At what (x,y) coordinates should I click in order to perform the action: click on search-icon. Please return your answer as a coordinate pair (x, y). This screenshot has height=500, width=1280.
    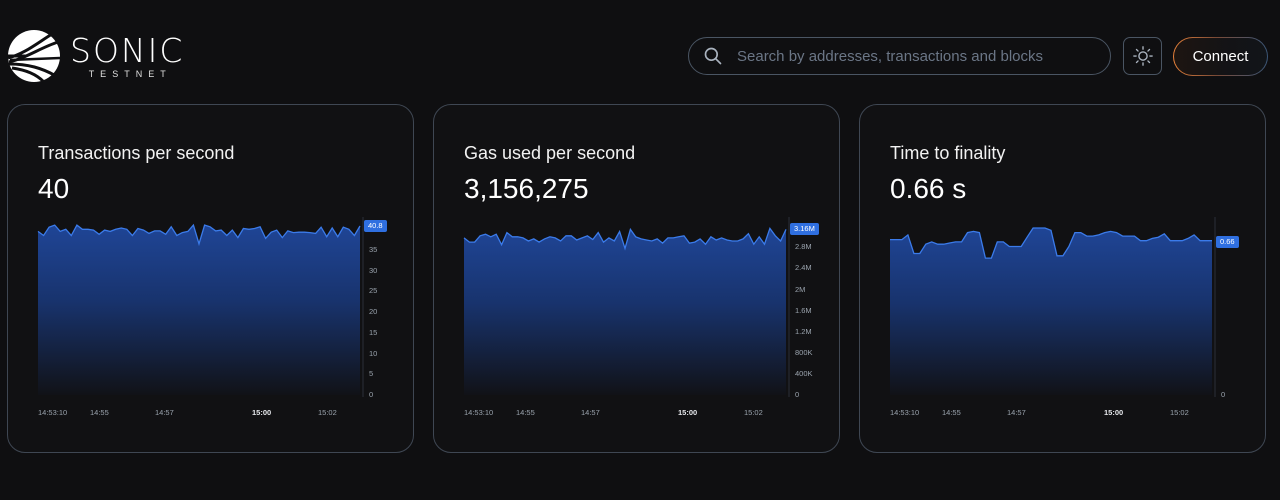
    Looking at the image, I should click on (713, 56).